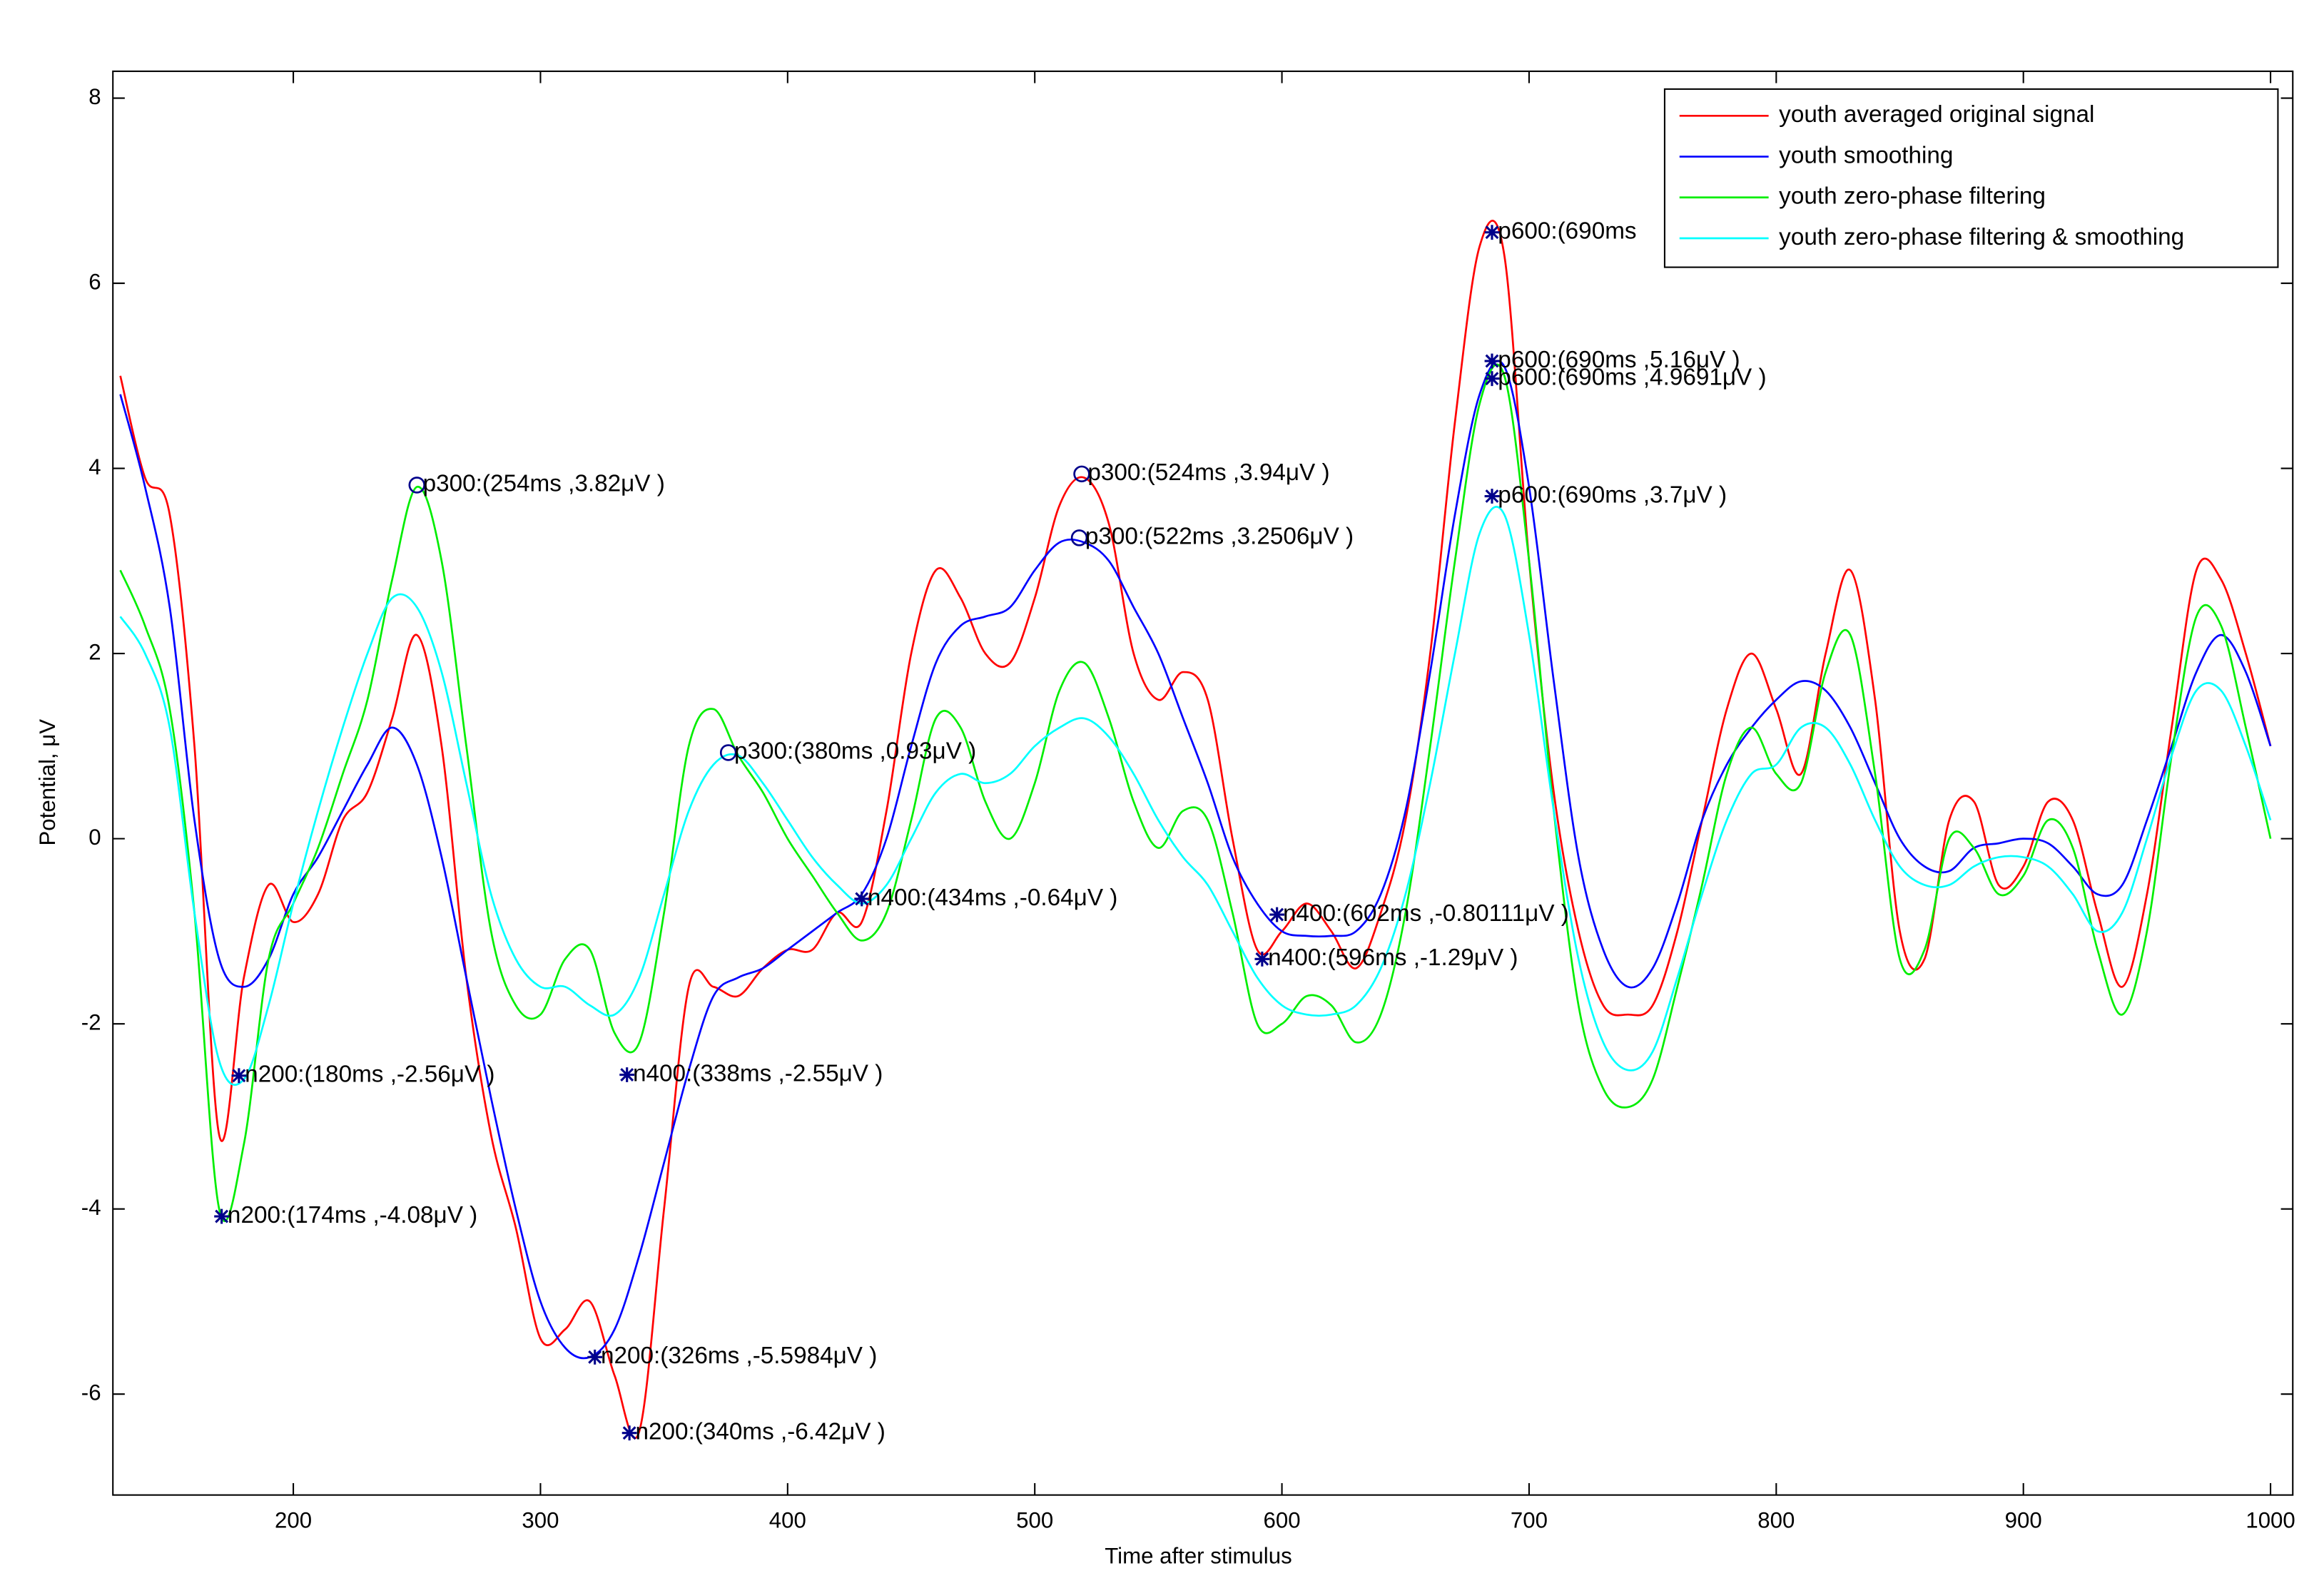 This screenshot has width=2324, height=1593. I want to click on peak-label: p600:(690ms ,5.16μV ), so click(1619, 360).